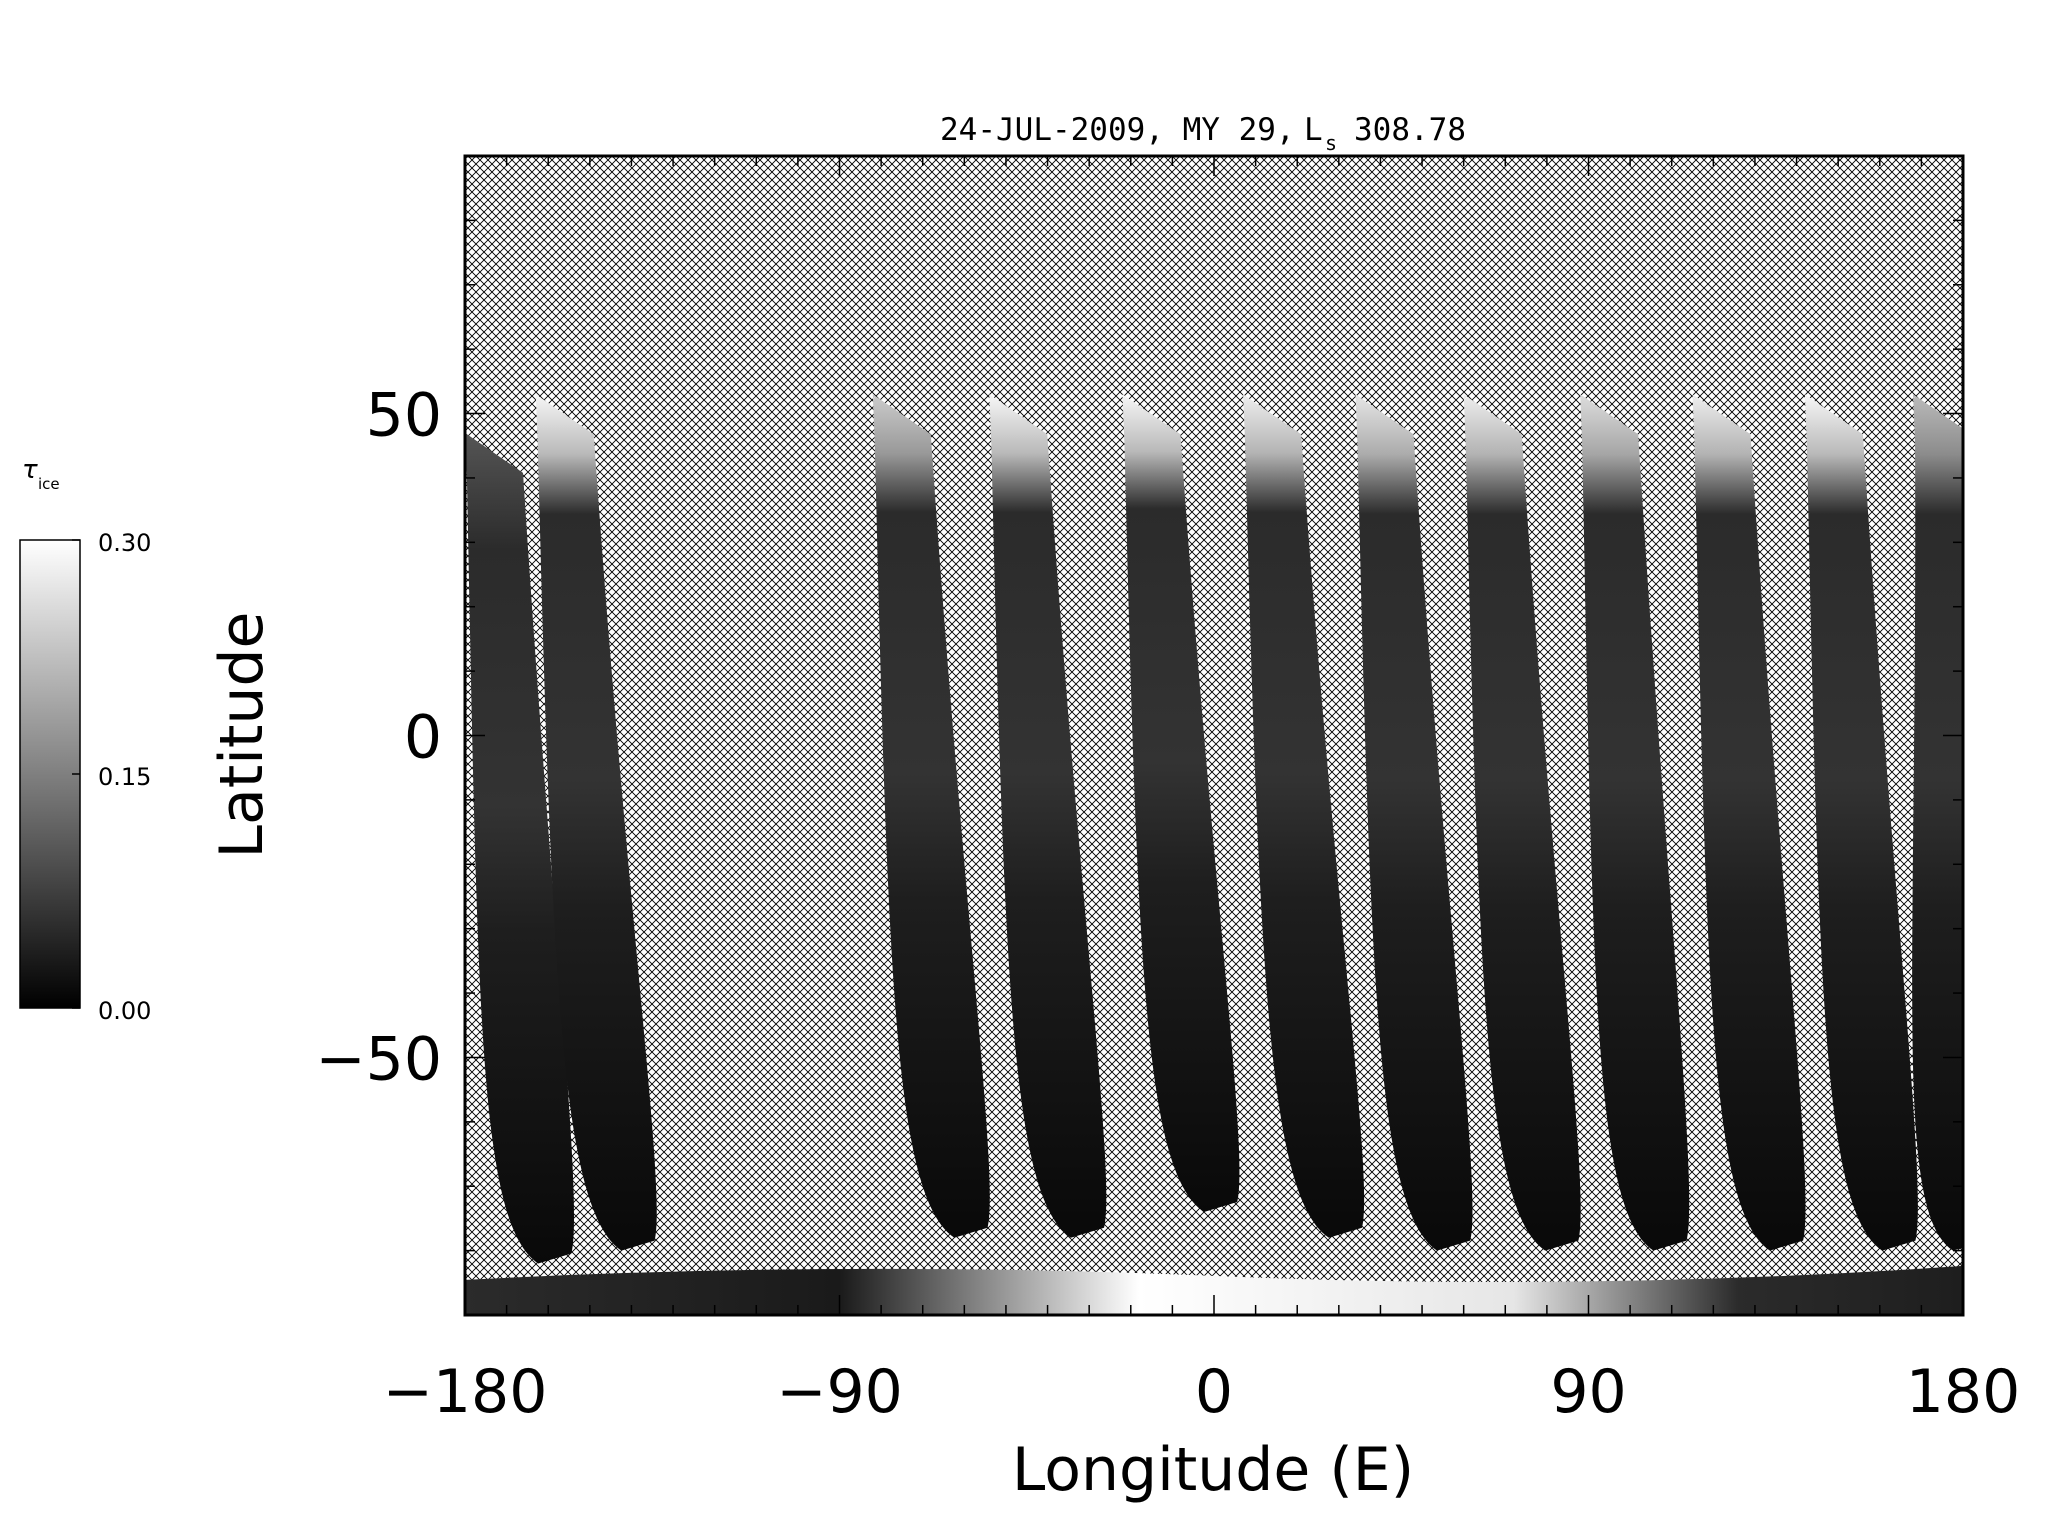  What do you see at coordinates (1213, 1470) in the screenshot?
I see `x-axis-label: Longitude (E)` at bounding box center [1213, 1470].